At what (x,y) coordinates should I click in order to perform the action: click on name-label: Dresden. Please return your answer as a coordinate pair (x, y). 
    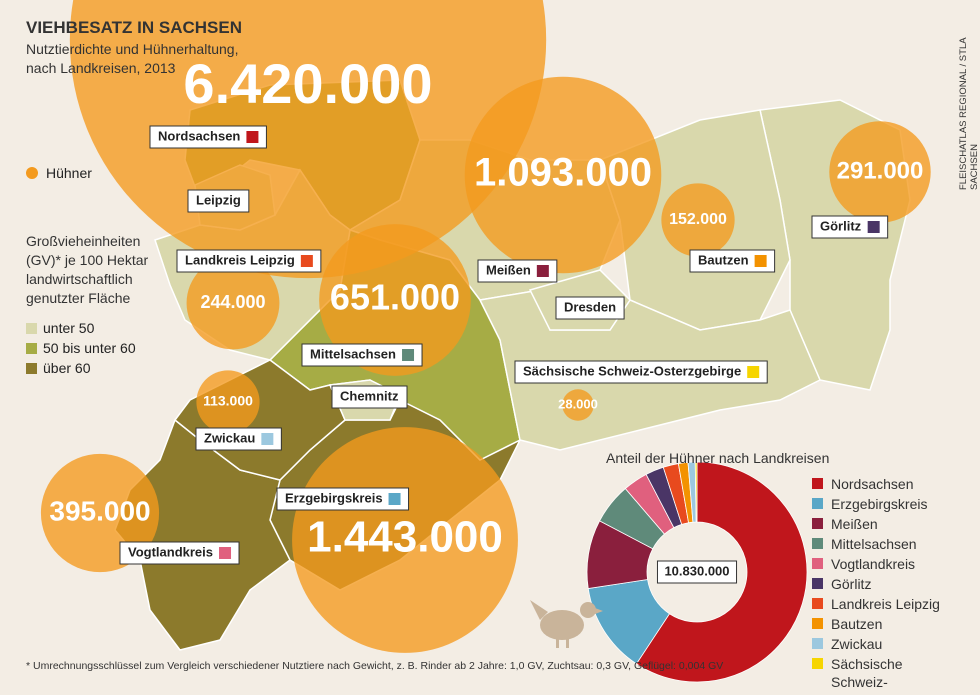
    Looking at the image, I should click on (590, 308).